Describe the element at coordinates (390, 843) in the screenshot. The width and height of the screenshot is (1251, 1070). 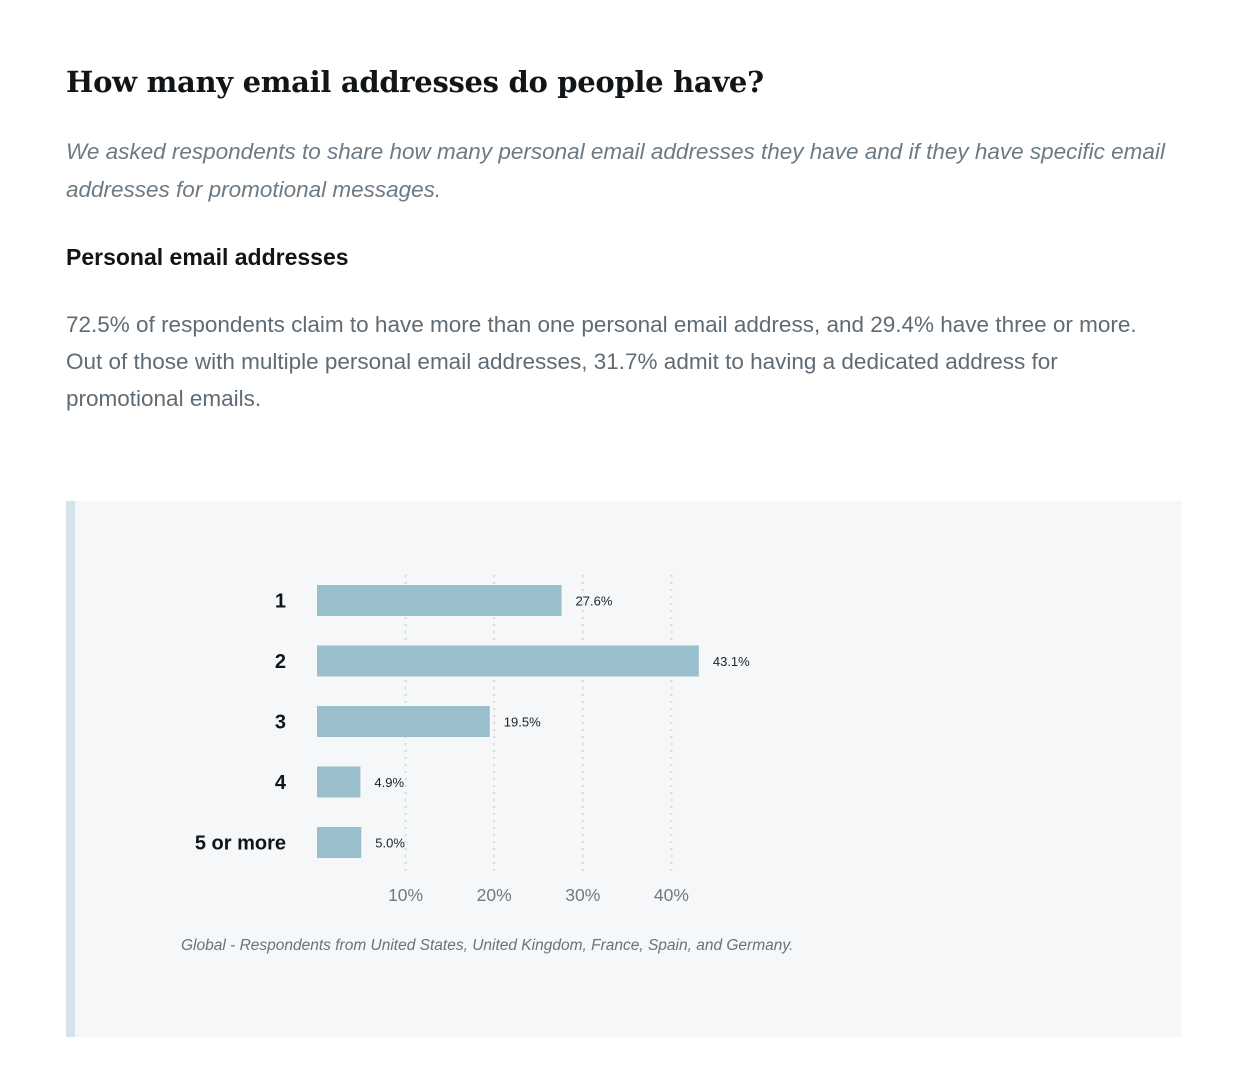
I see `value-label: 5.0%` at that location.